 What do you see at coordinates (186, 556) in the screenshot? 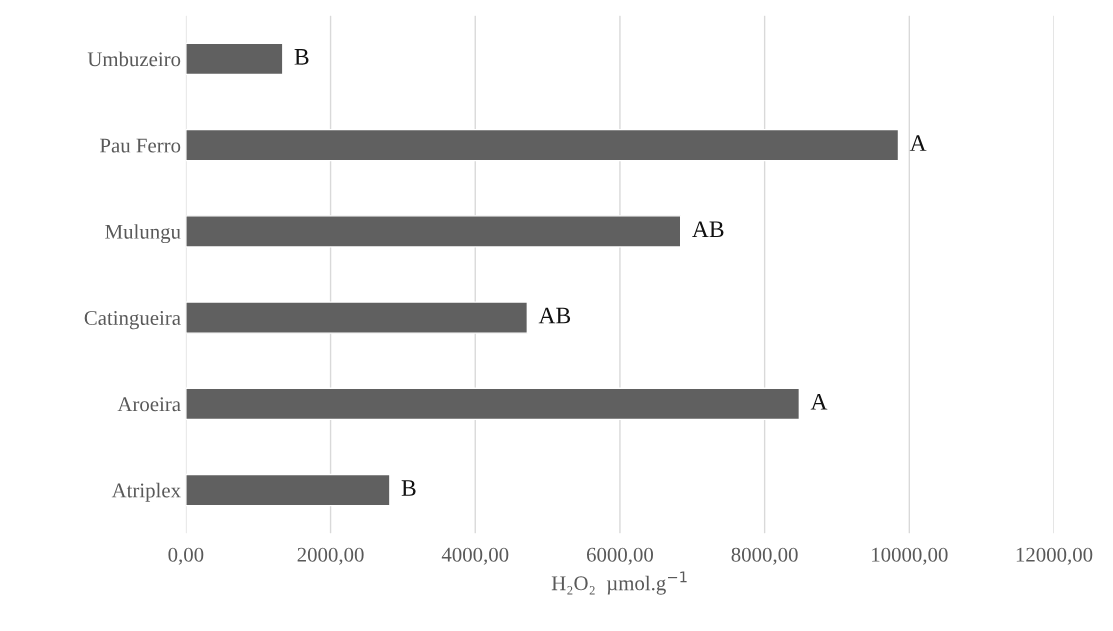
I see `x-tick-label: 0,00` at bounding box center [186, 556].